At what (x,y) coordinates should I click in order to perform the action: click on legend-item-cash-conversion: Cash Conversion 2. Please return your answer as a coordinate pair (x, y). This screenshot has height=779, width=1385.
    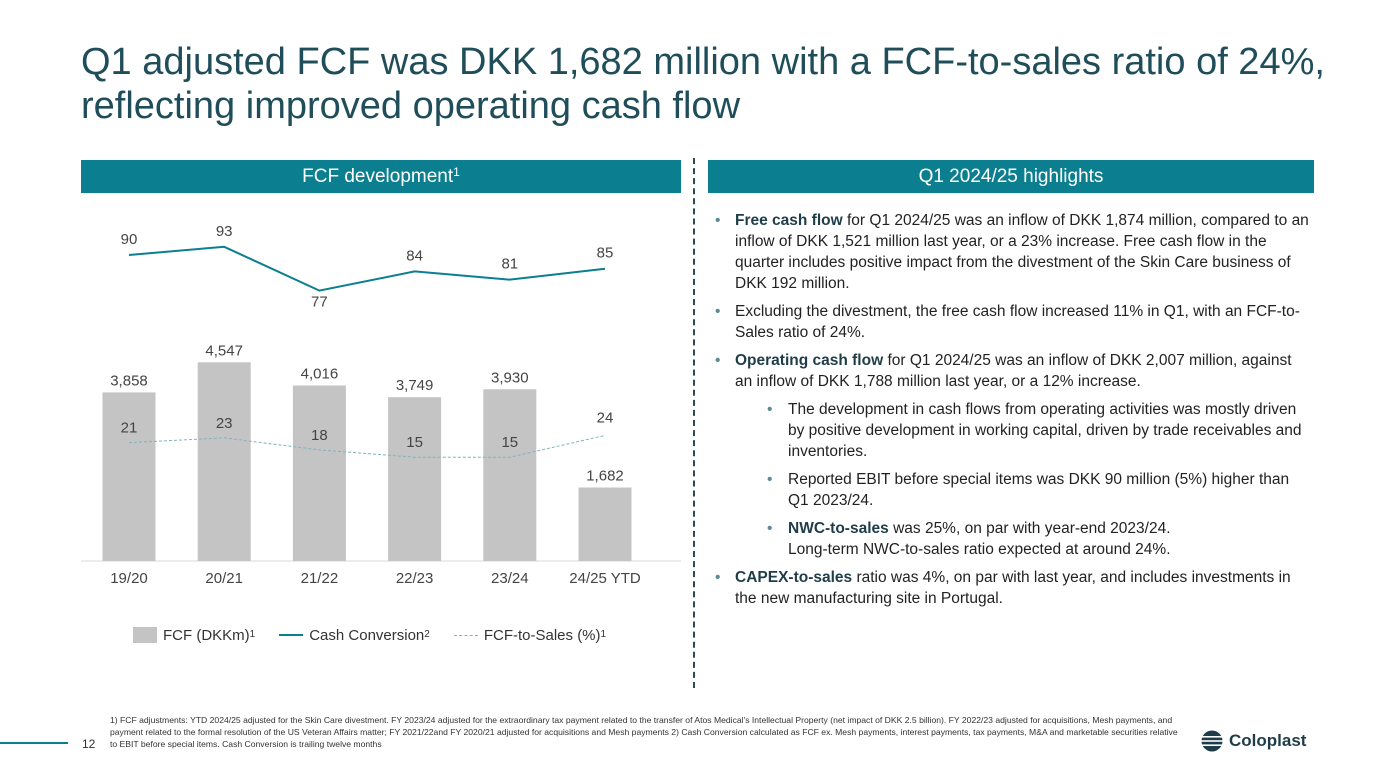
    Looking at the image, I should click on (354, 635).